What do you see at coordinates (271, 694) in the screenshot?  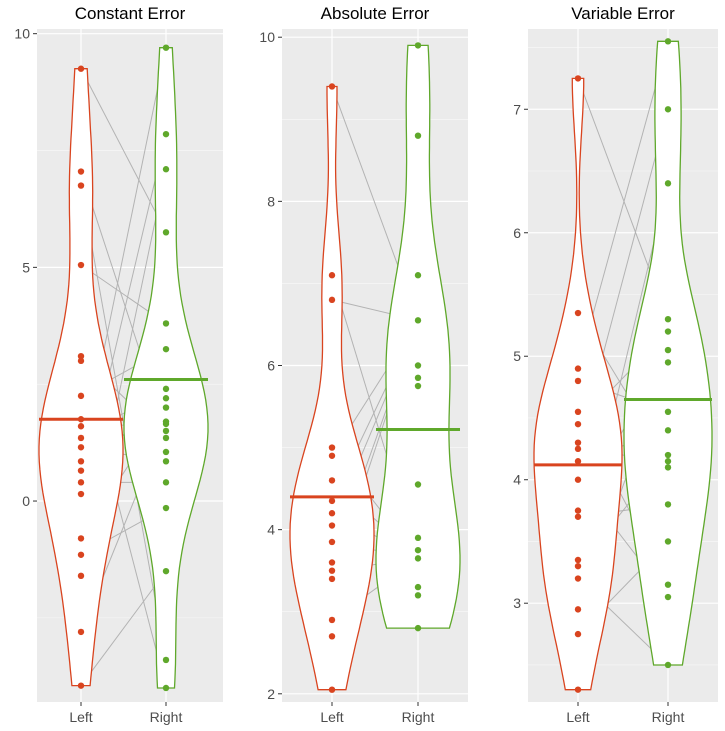 I see `y-tick-label: 2` at bounding box center [271, 694].